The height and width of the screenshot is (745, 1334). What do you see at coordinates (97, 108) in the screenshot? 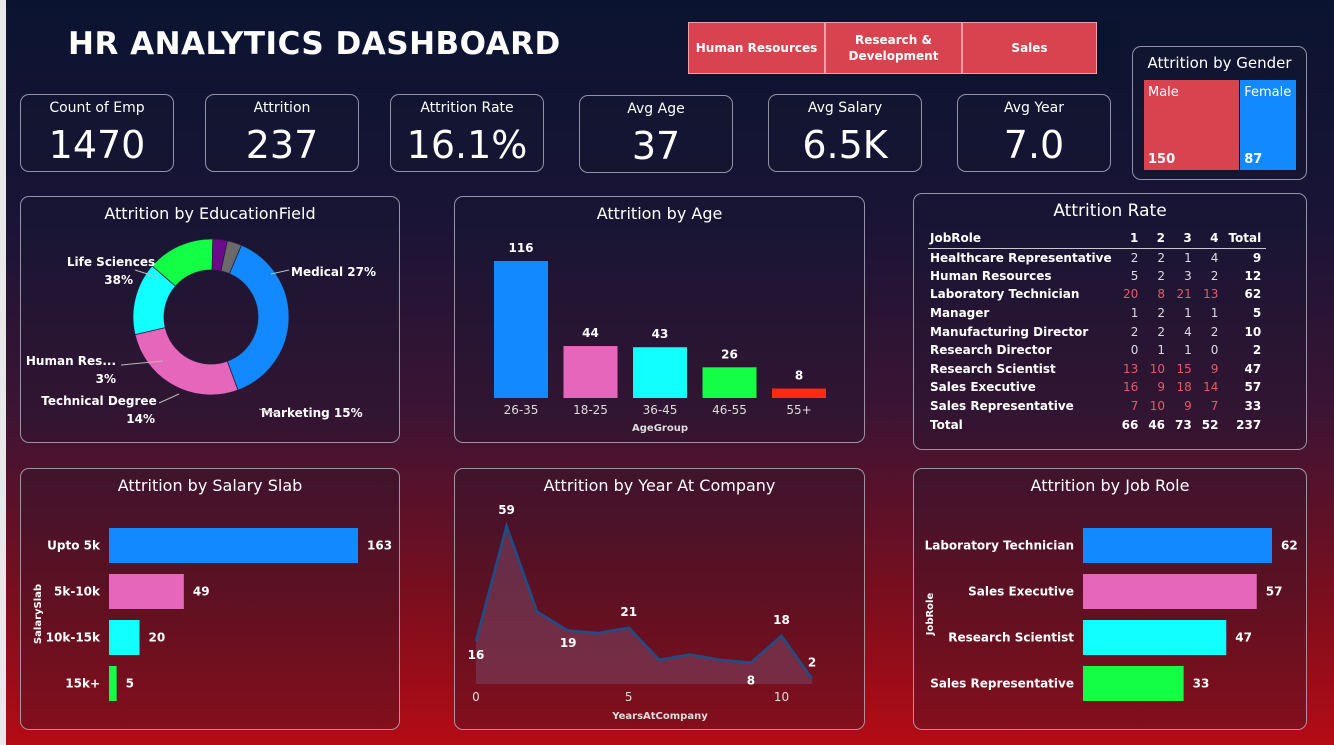
I see `kpi-label: Count of Emp` at bounding box center [97, 108].